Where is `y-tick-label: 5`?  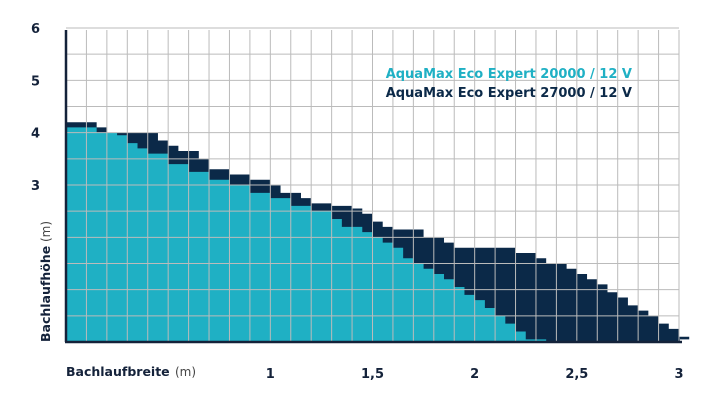 y-tick-label: 5 is located at coordinates (35, 81).